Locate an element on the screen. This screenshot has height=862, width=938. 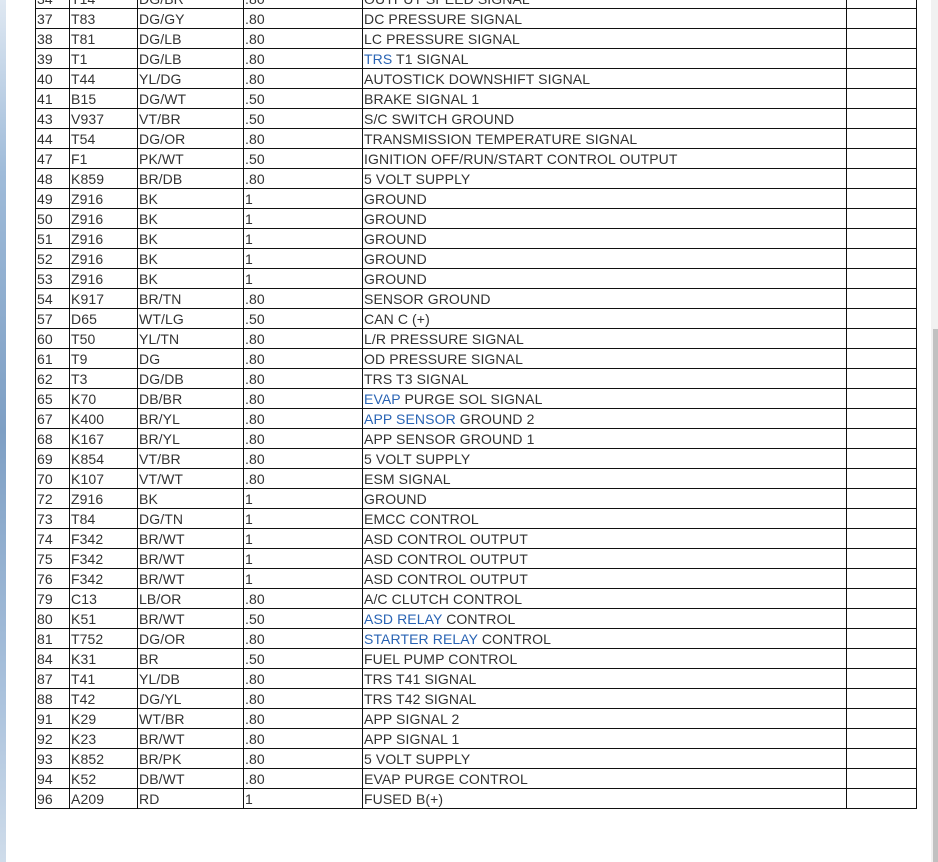
table-row: 53 Z916 BK 1 GROUND is located at coordinates (476, 278).